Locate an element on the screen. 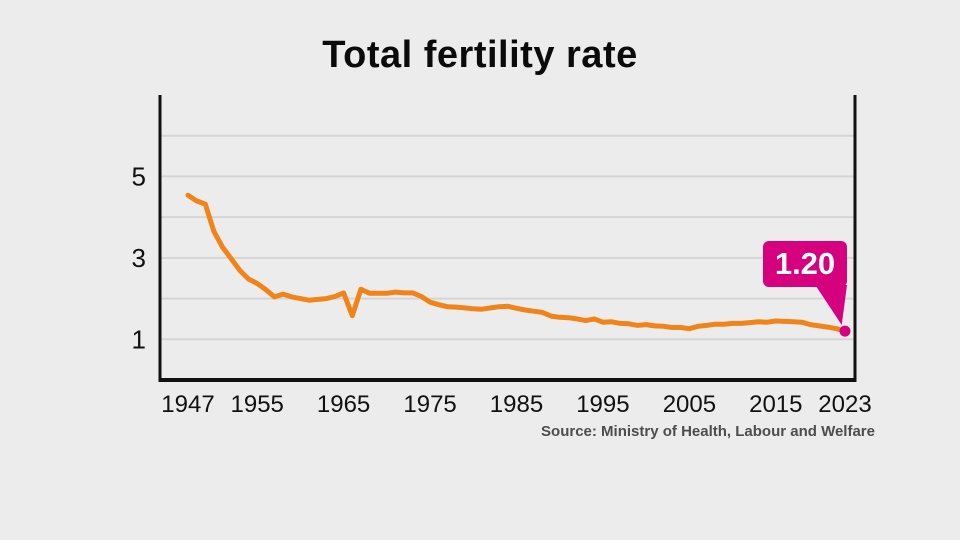 This screenshot has height=540, width=960. x-axis-label: 1965 is located at coordinates (343, 404).